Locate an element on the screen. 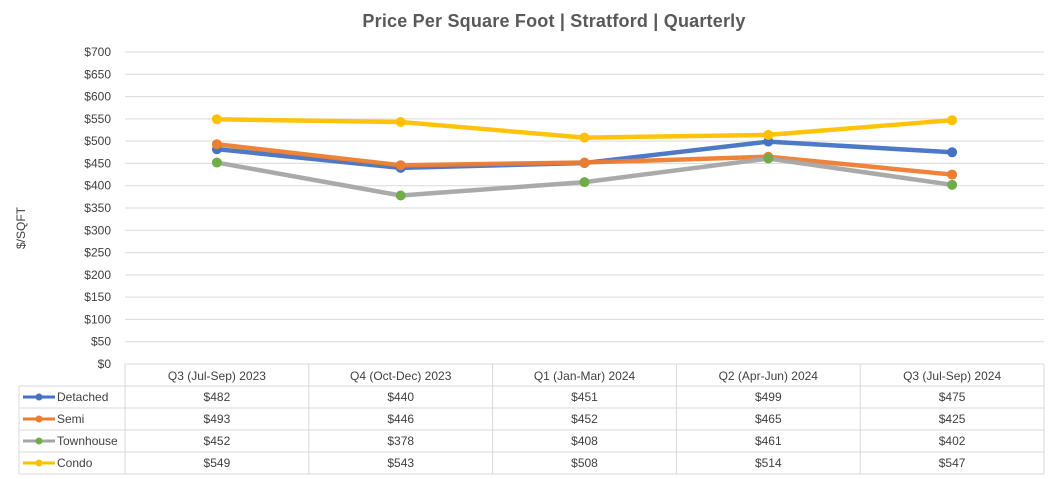 Image resolution: width=1050 pixels, height=479 pixels. data-label: $465 is located at coordinates (768, 419).